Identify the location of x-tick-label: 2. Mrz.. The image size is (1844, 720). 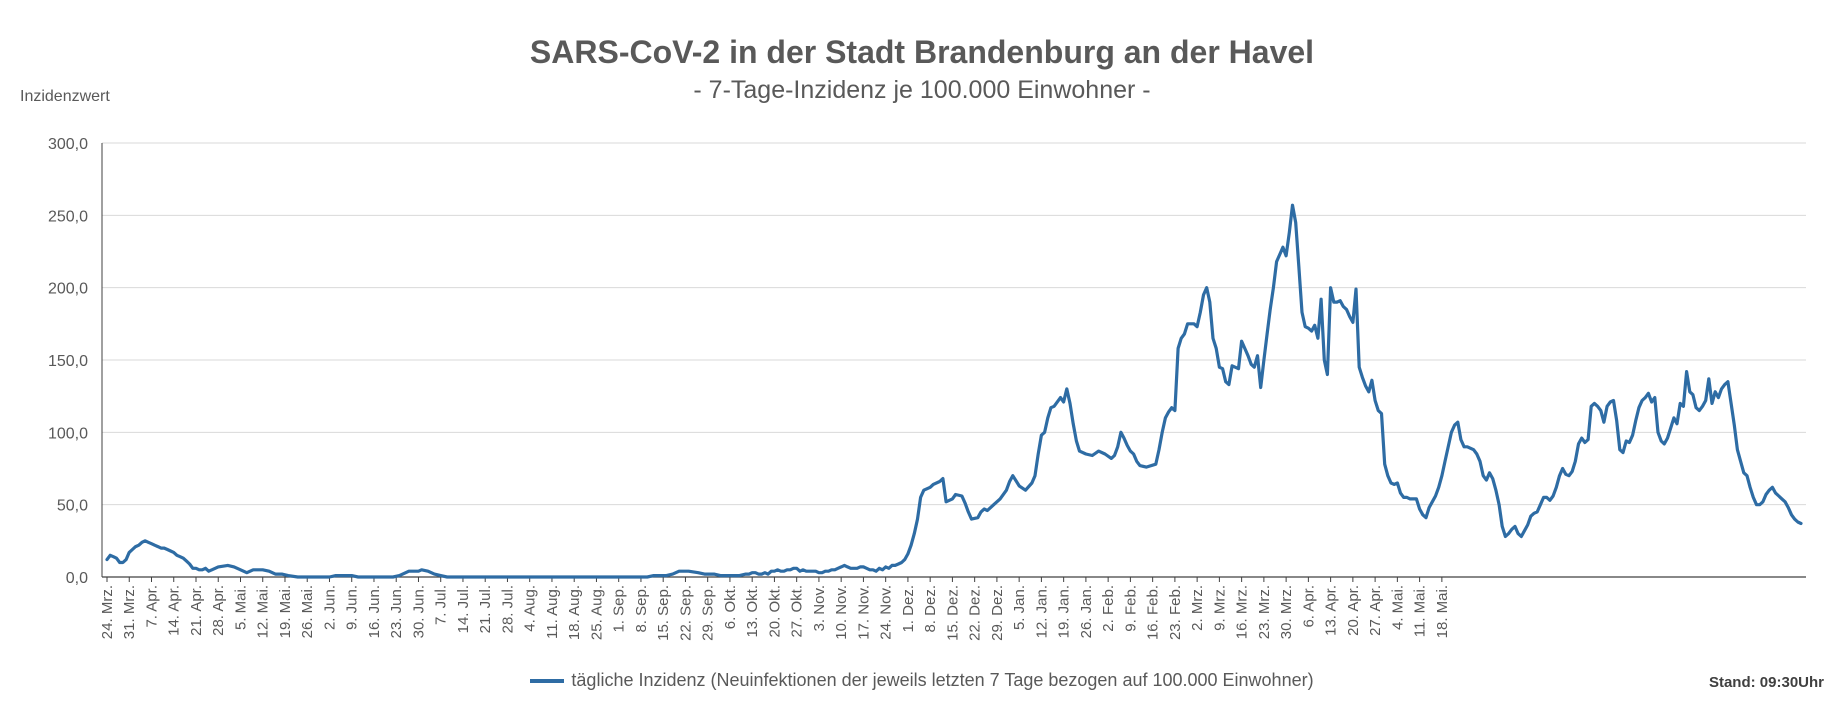
(1197, 608).